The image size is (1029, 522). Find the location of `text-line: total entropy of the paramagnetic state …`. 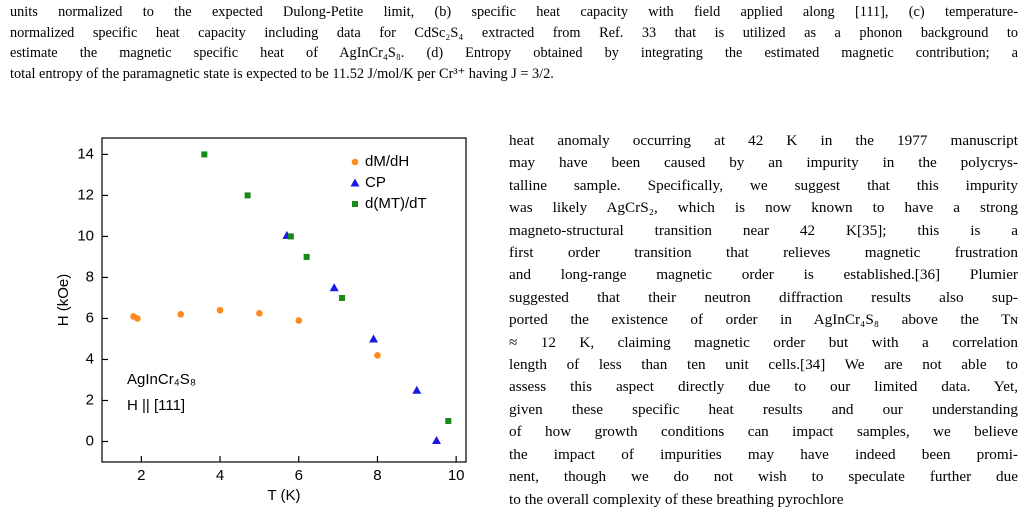

text-line: total entropy of the paramagnetic state … is located at coordinates (282, 73).